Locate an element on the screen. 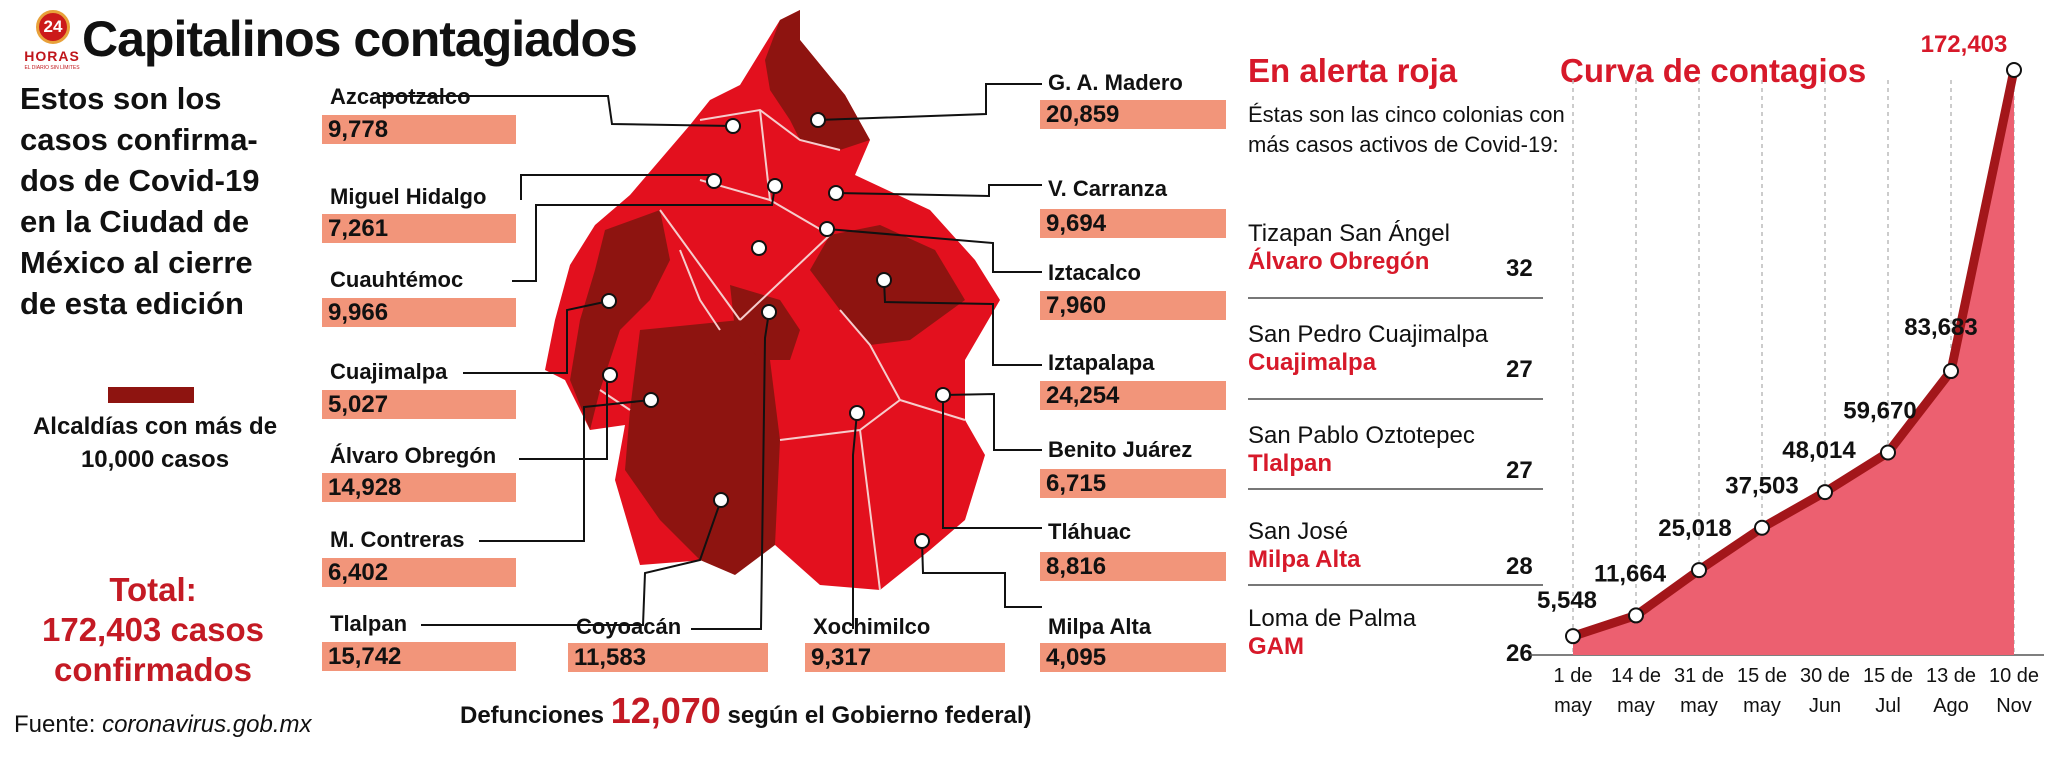  muni-value-miguel-hidalgo: 7,261 is located at coordinates (419, 228).